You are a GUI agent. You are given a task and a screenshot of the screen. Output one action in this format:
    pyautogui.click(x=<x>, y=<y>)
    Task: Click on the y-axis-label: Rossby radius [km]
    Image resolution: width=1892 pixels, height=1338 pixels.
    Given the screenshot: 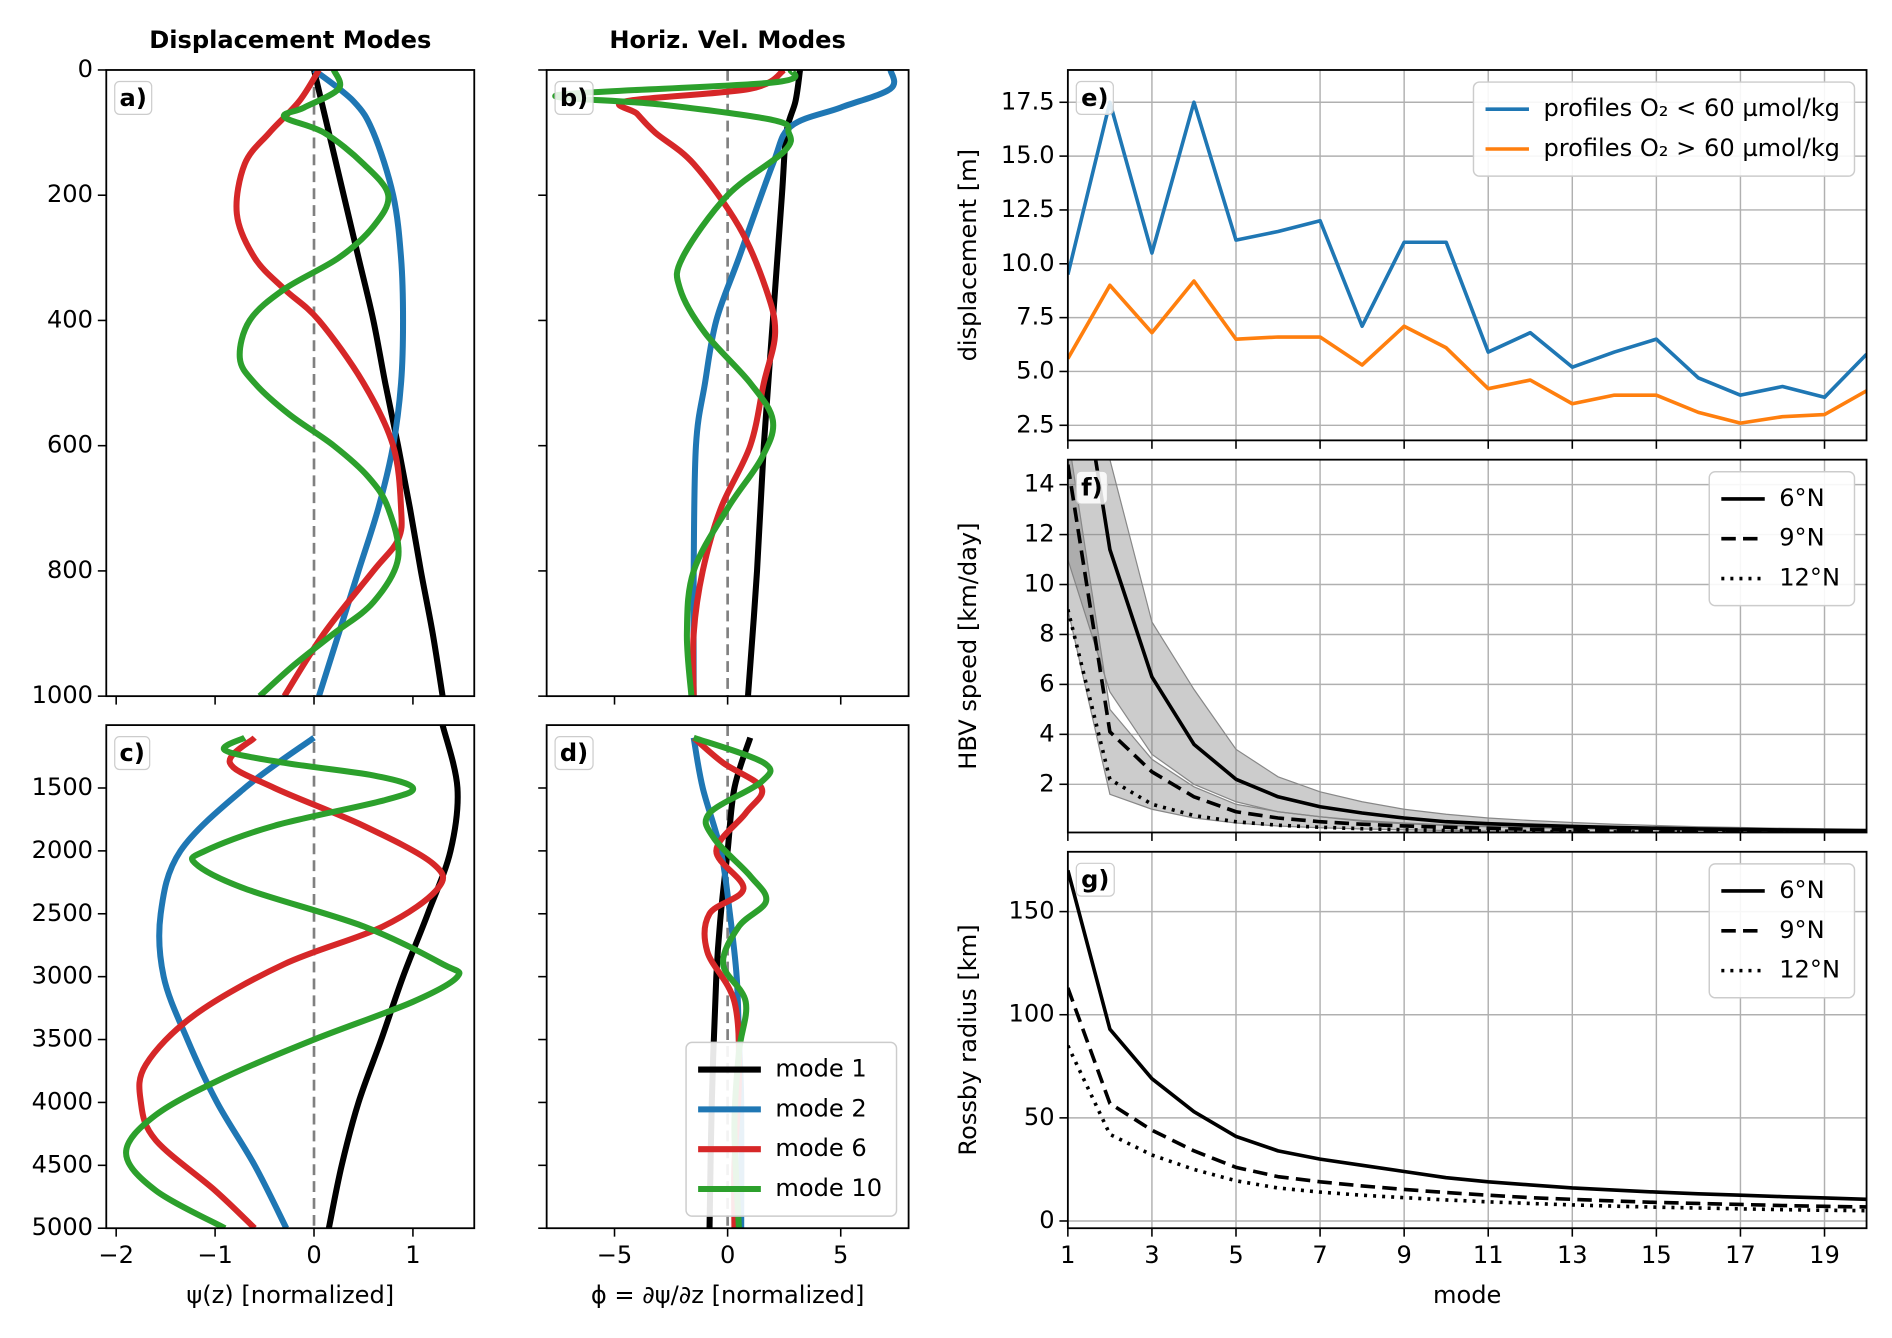 What is the action you would take?
    pyautogui.click(x=968, y=1039)
    